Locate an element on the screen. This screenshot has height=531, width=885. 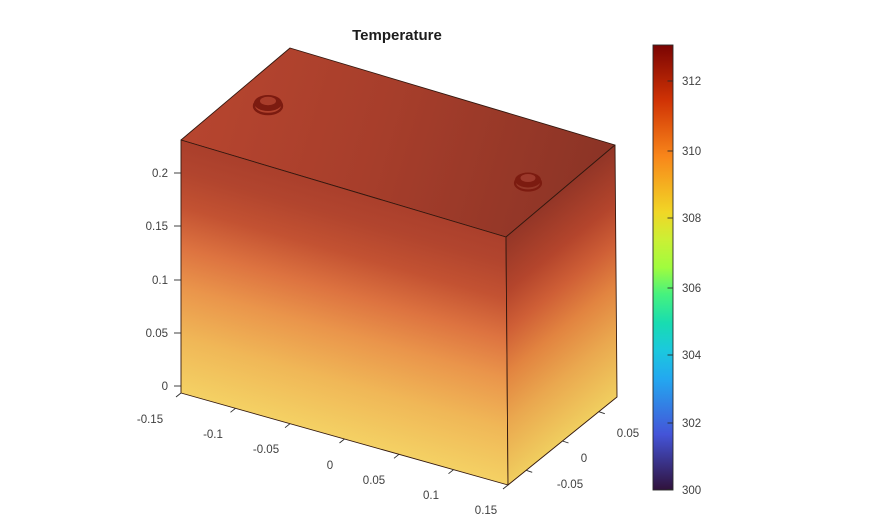
x-tick-label: -0.05 is located at coordinates (266, 450).